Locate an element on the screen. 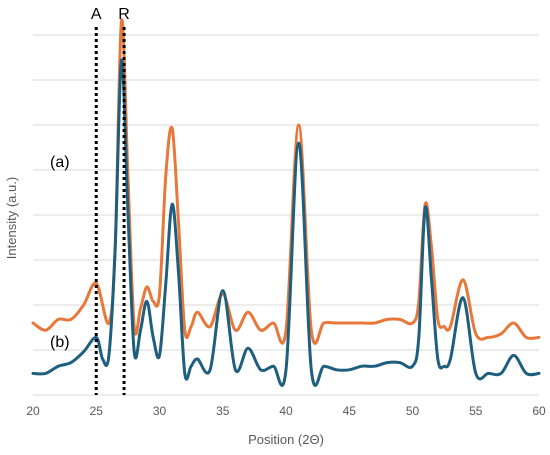 The height and width of the screenshot is (455, 550). x-axis-label: Position (2Θ) is located at coordinates (286, 439).